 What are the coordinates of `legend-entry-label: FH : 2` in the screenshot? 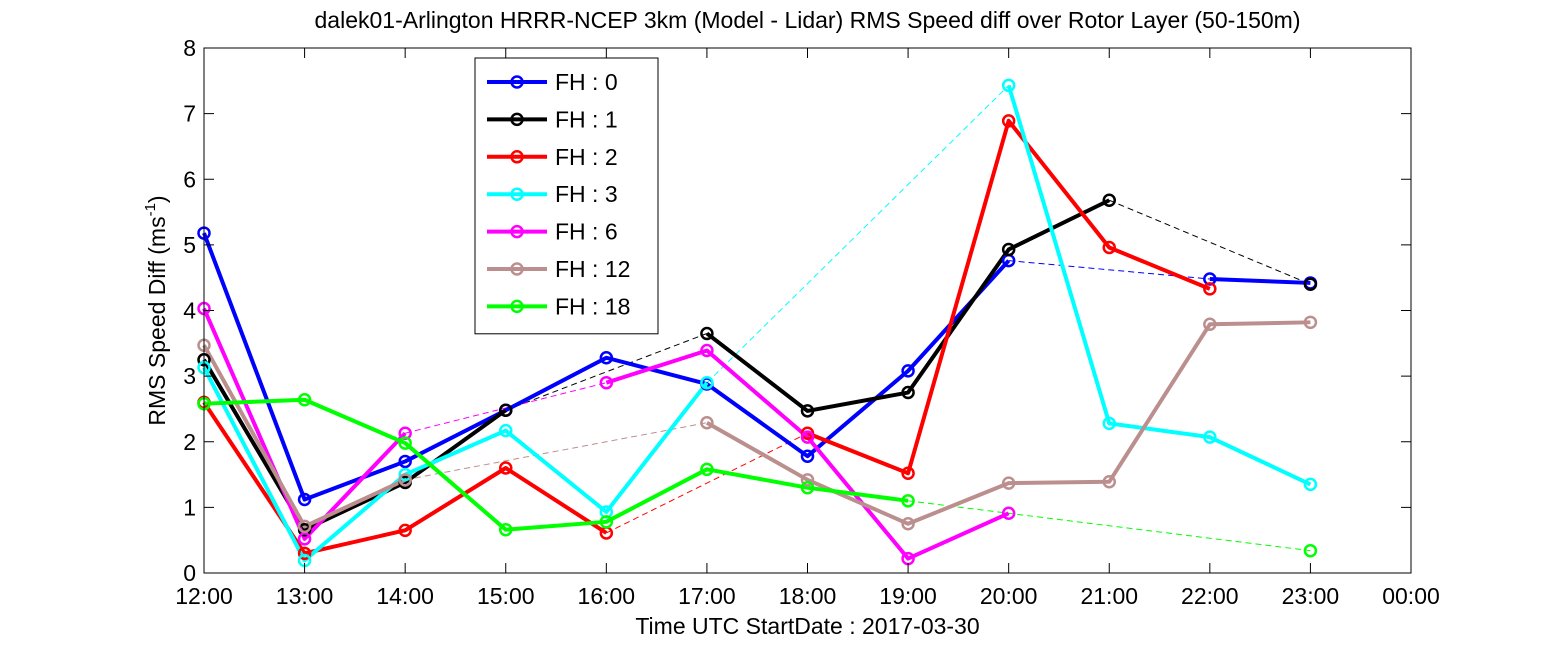 It's located at (586, 157).